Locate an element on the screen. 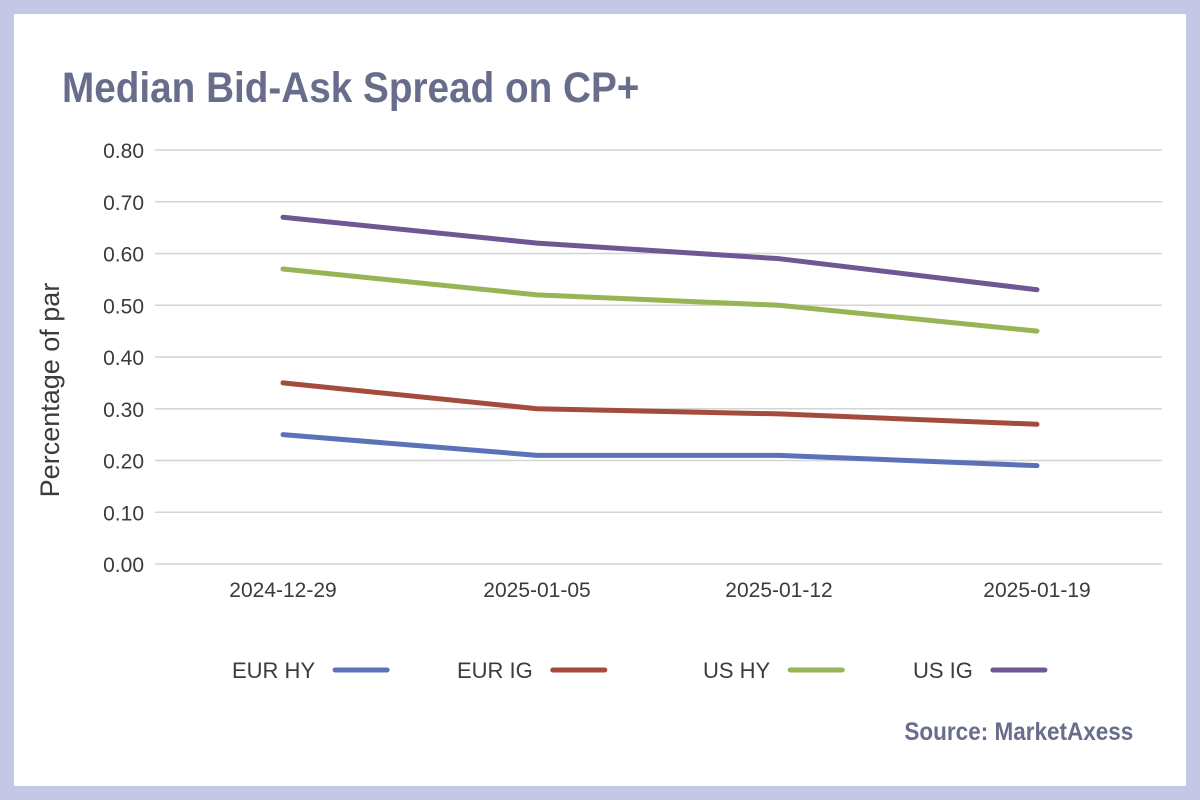  y-tick-label: 0.30 is located at coordinates (123, 410).